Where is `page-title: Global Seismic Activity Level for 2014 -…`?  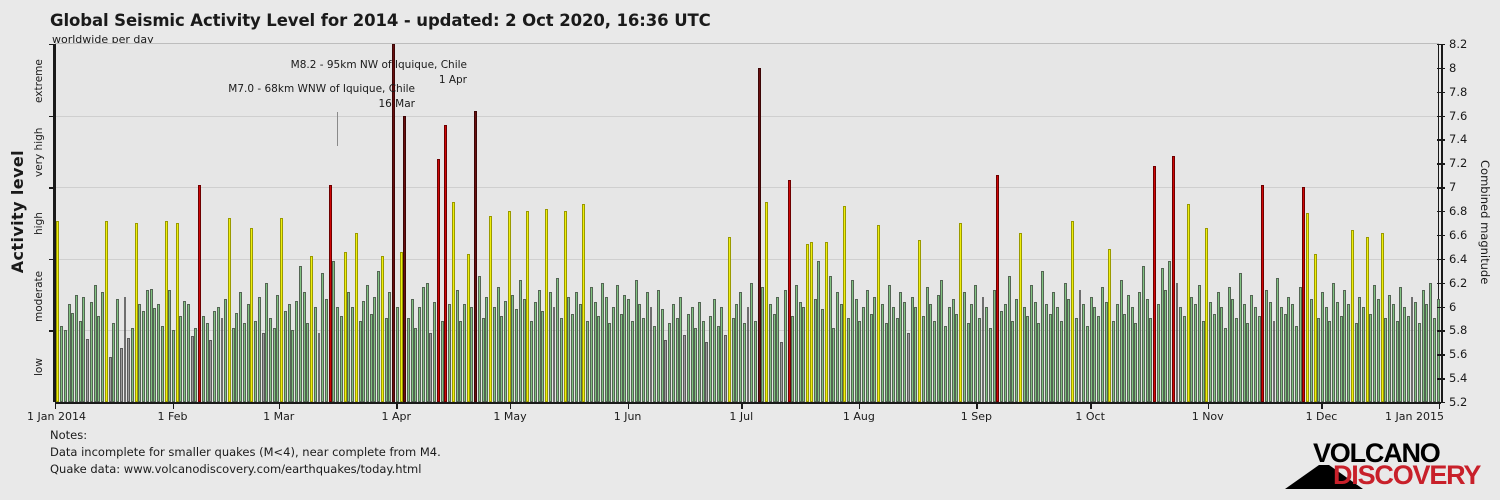 page-title: Global Seismic Activity Level for 2014 -… is located at coordinates (380, 20).